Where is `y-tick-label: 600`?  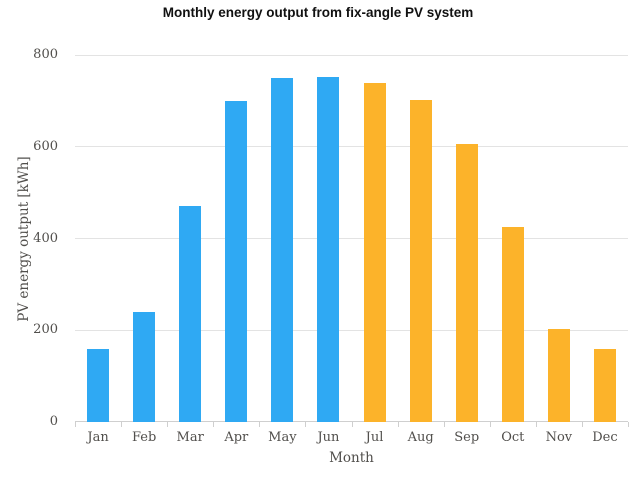
y-tick-label: 600 is located at coordinates (45, 146).